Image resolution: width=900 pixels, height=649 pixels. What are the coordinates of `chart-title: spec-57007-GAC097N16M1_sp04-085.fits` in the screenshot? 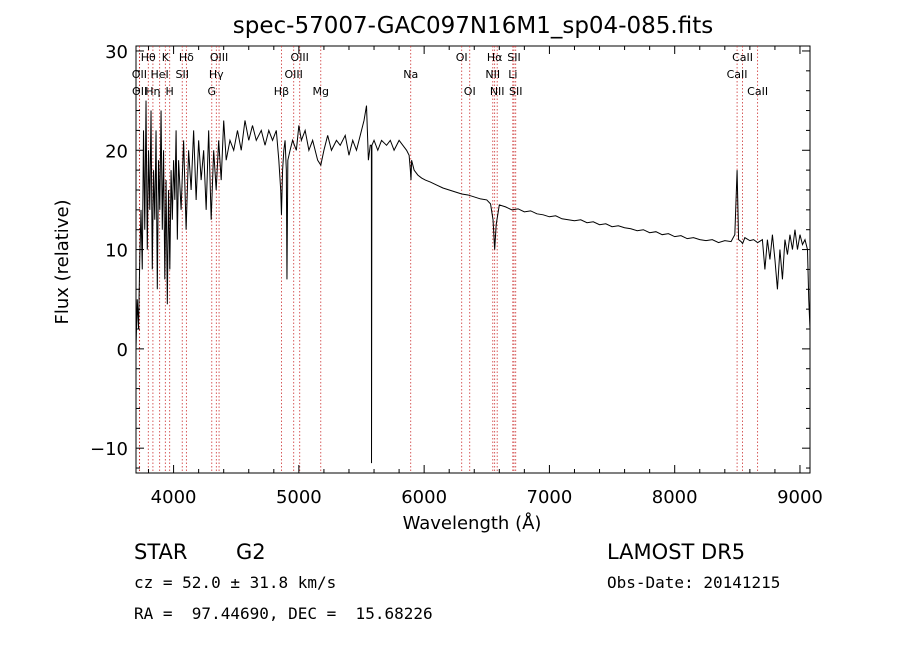 It's located at (473, 26).